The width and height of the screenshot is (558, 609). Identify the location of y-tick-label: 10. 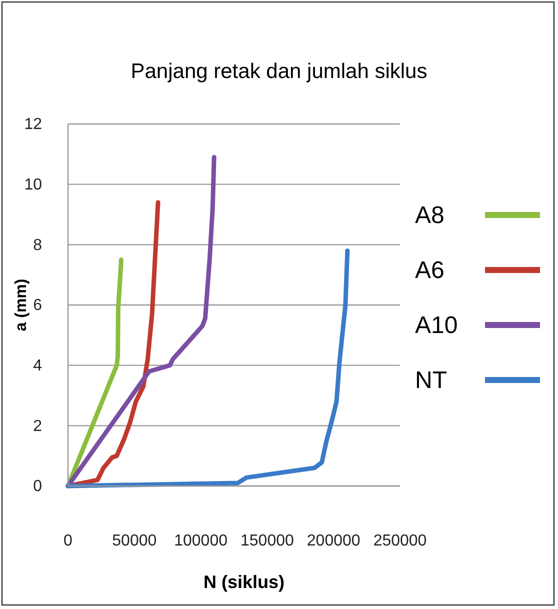
(33, 185).